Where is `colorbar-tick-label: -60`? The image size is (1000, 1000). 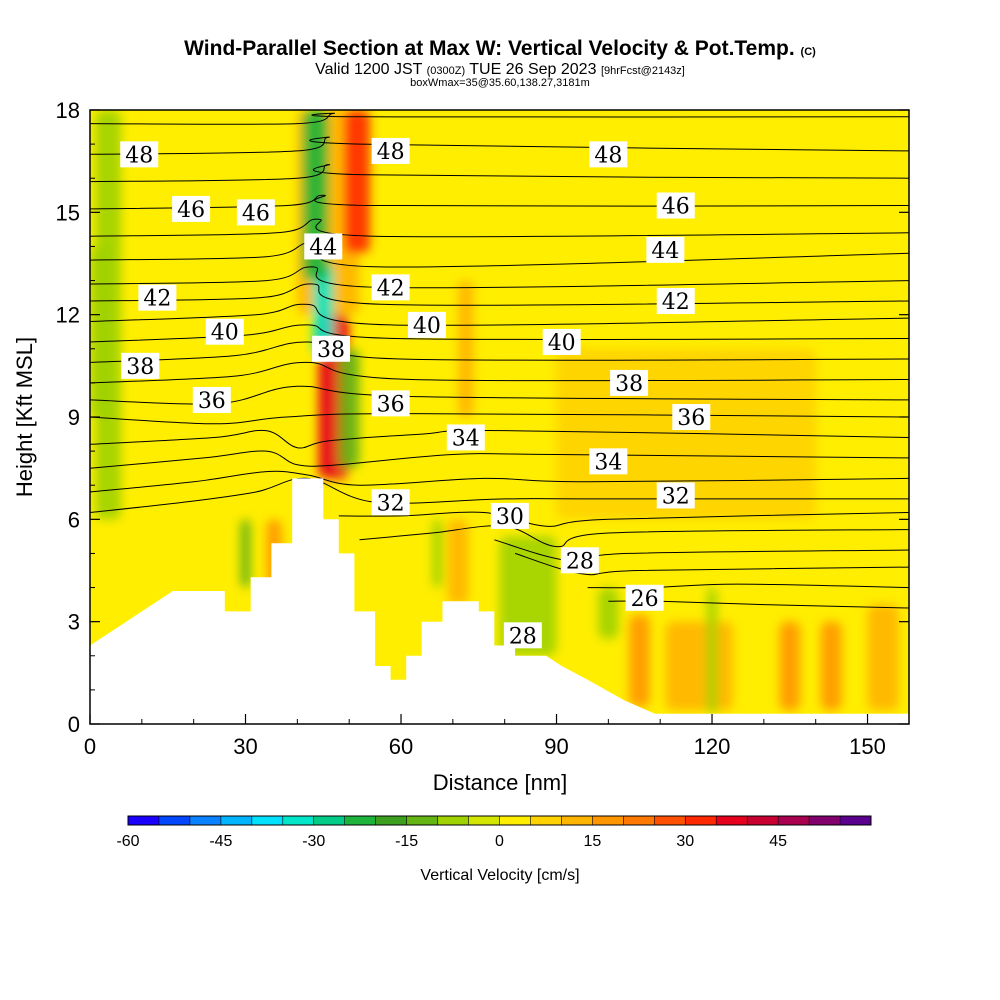 colorbar-tick-label: -60 is located at coordinates (127, 841).